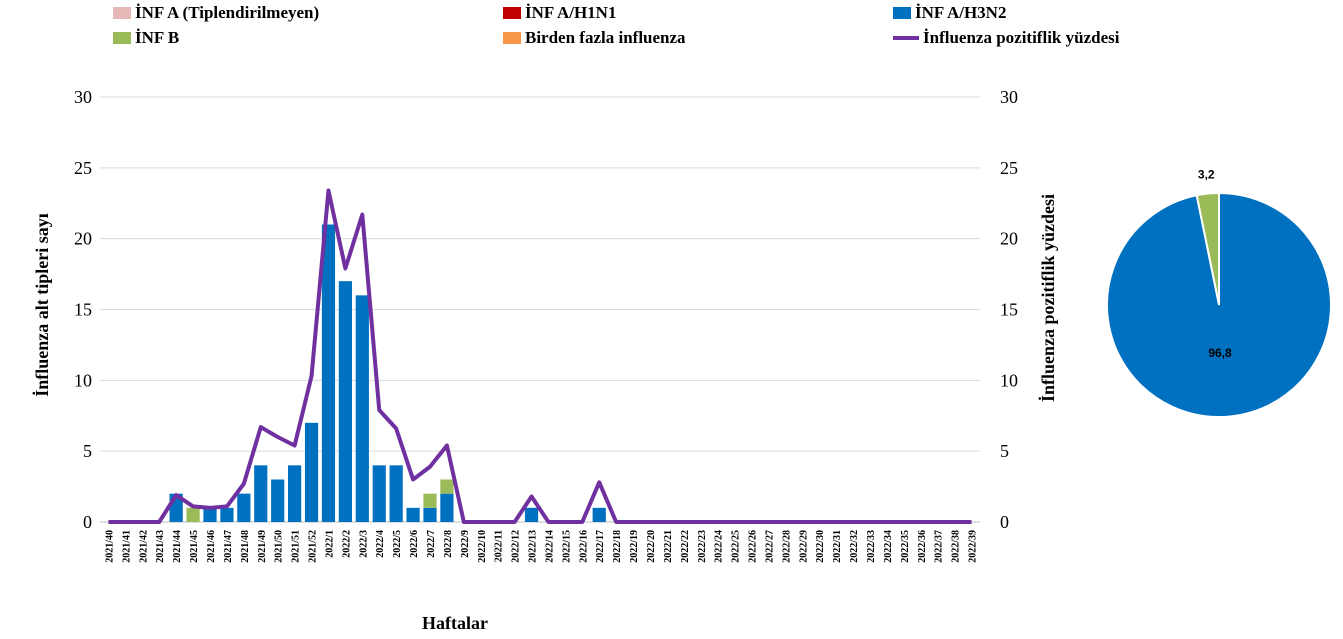  I want to click on bar-i-nf-a-h3n2-2021/52, so click(311, 472).